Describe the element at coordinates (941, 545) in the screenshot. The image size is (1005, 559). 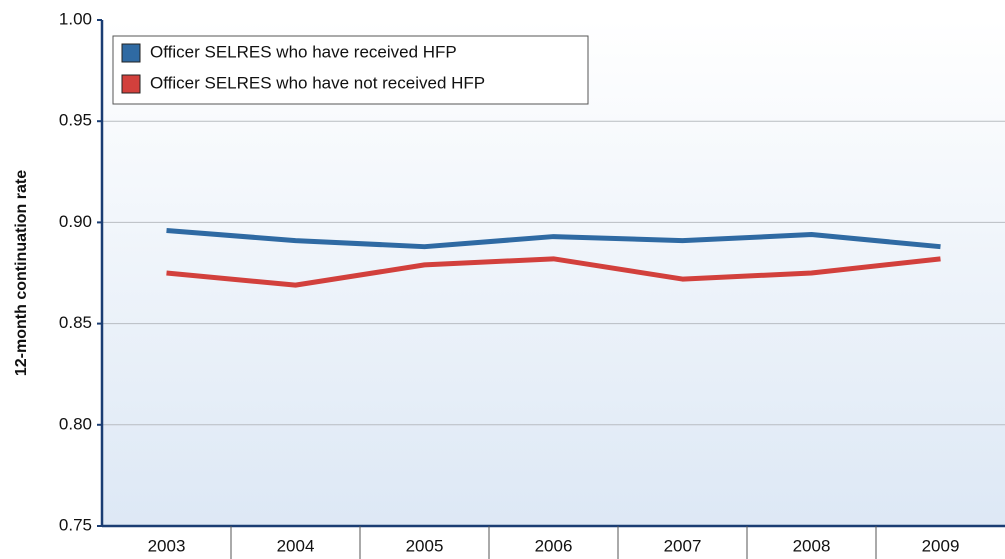
I see `x-tick-label: 2009` at that location.